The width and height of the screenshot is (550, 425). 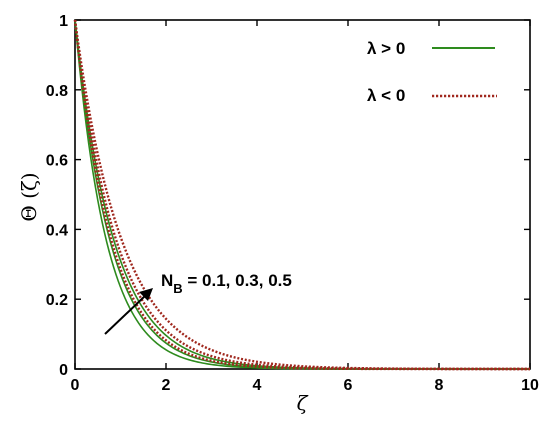 What do you see at coordinates (237, 280) in the screenshot?
I see `annotation-values: = 0.1, 0.3, 0.5` at bounding box center [237, 280].